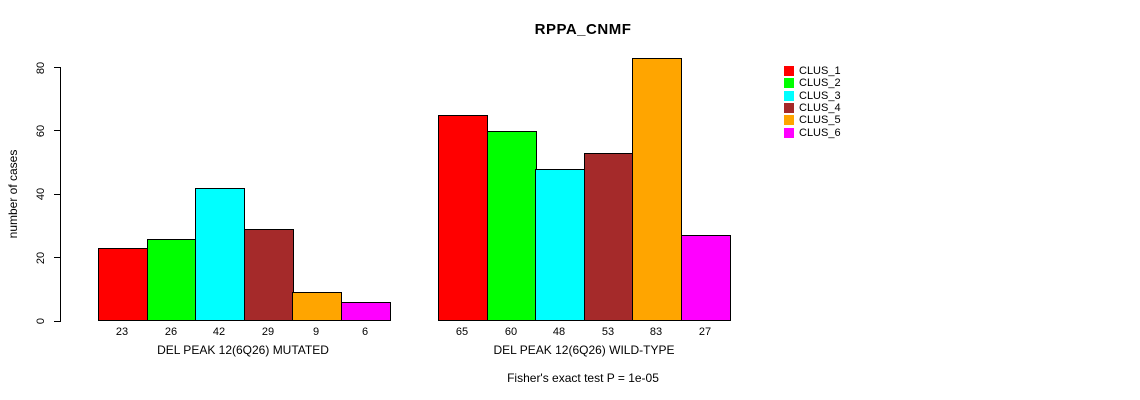 The image size is (1140, 400). I want to click on y-tick-label: 80, so click(41, 67).